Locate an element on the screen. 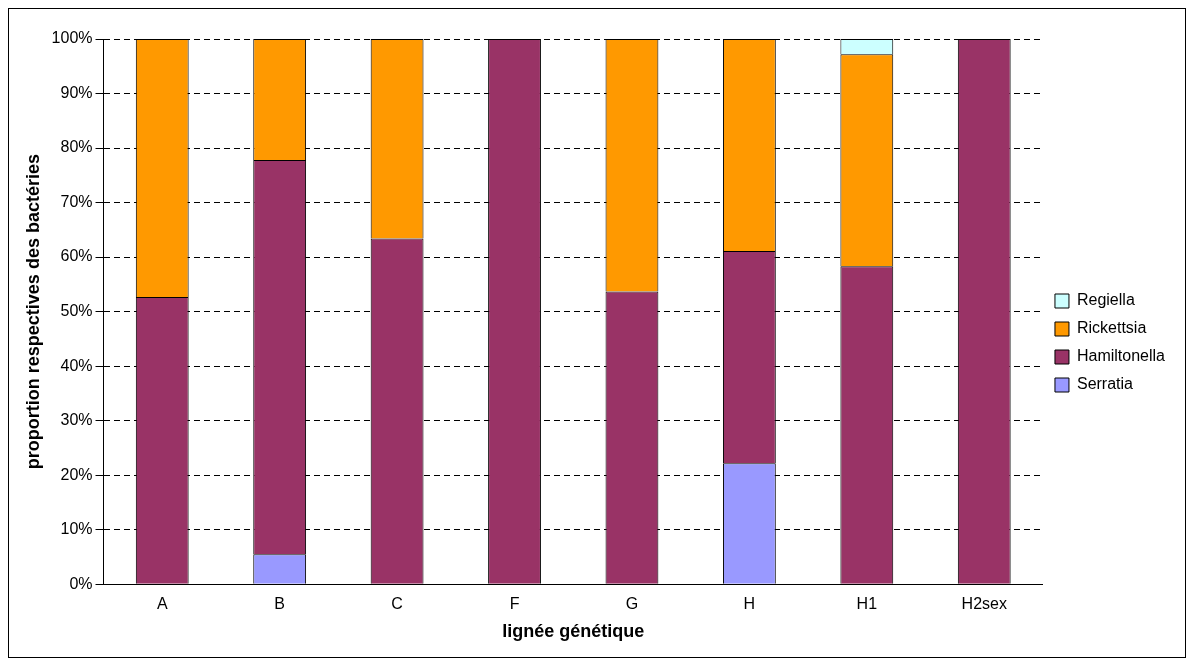 The width and height of the screenshot is (1194, 666). x-tick-label: B is located at coordinates (279, 604).